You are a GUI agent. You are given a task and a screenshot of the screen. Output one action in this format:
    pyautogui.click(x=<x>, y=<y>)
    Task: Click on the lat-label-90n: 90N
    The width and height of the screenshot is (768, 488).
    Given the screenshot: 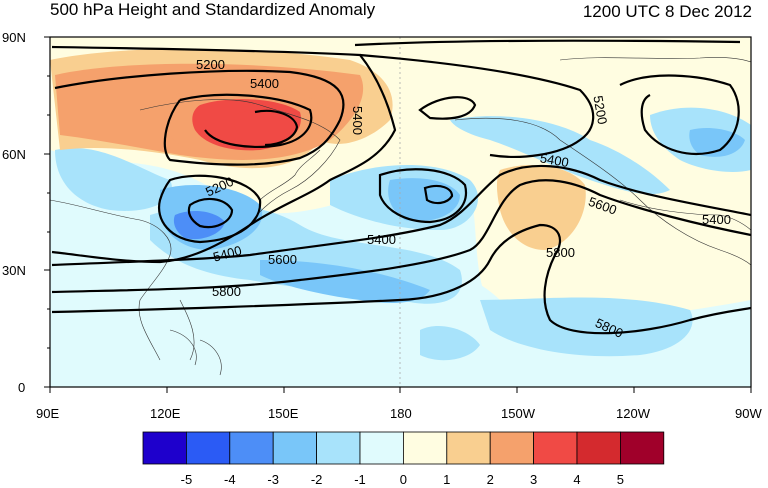 What is the action you would take?
    pyautogui.click(x=14, y=37)
    